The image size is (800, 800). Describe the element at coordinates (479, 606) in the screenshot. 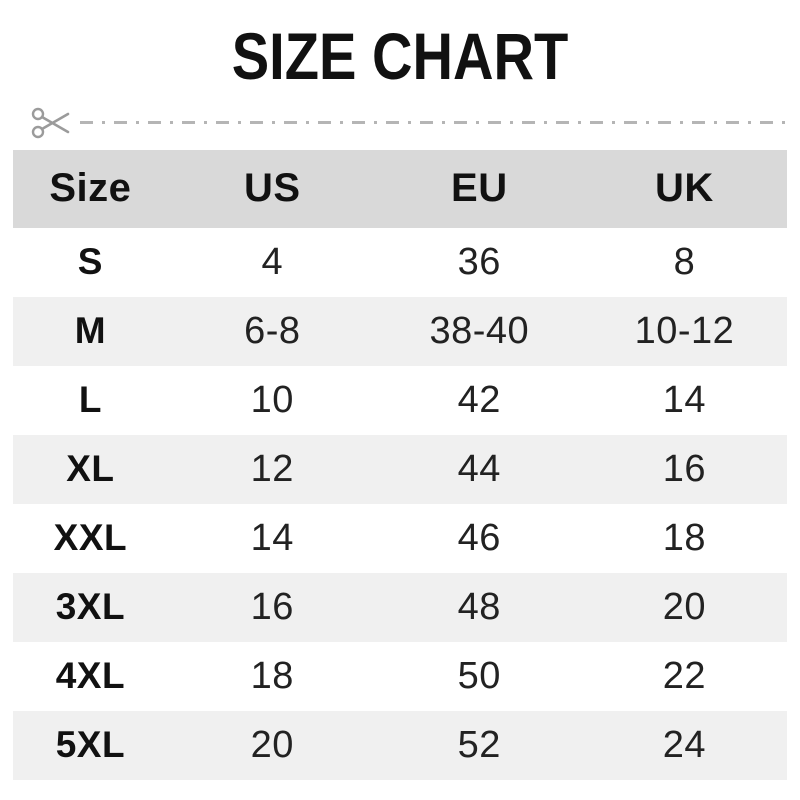

I see `eu-value: 48` at that location.